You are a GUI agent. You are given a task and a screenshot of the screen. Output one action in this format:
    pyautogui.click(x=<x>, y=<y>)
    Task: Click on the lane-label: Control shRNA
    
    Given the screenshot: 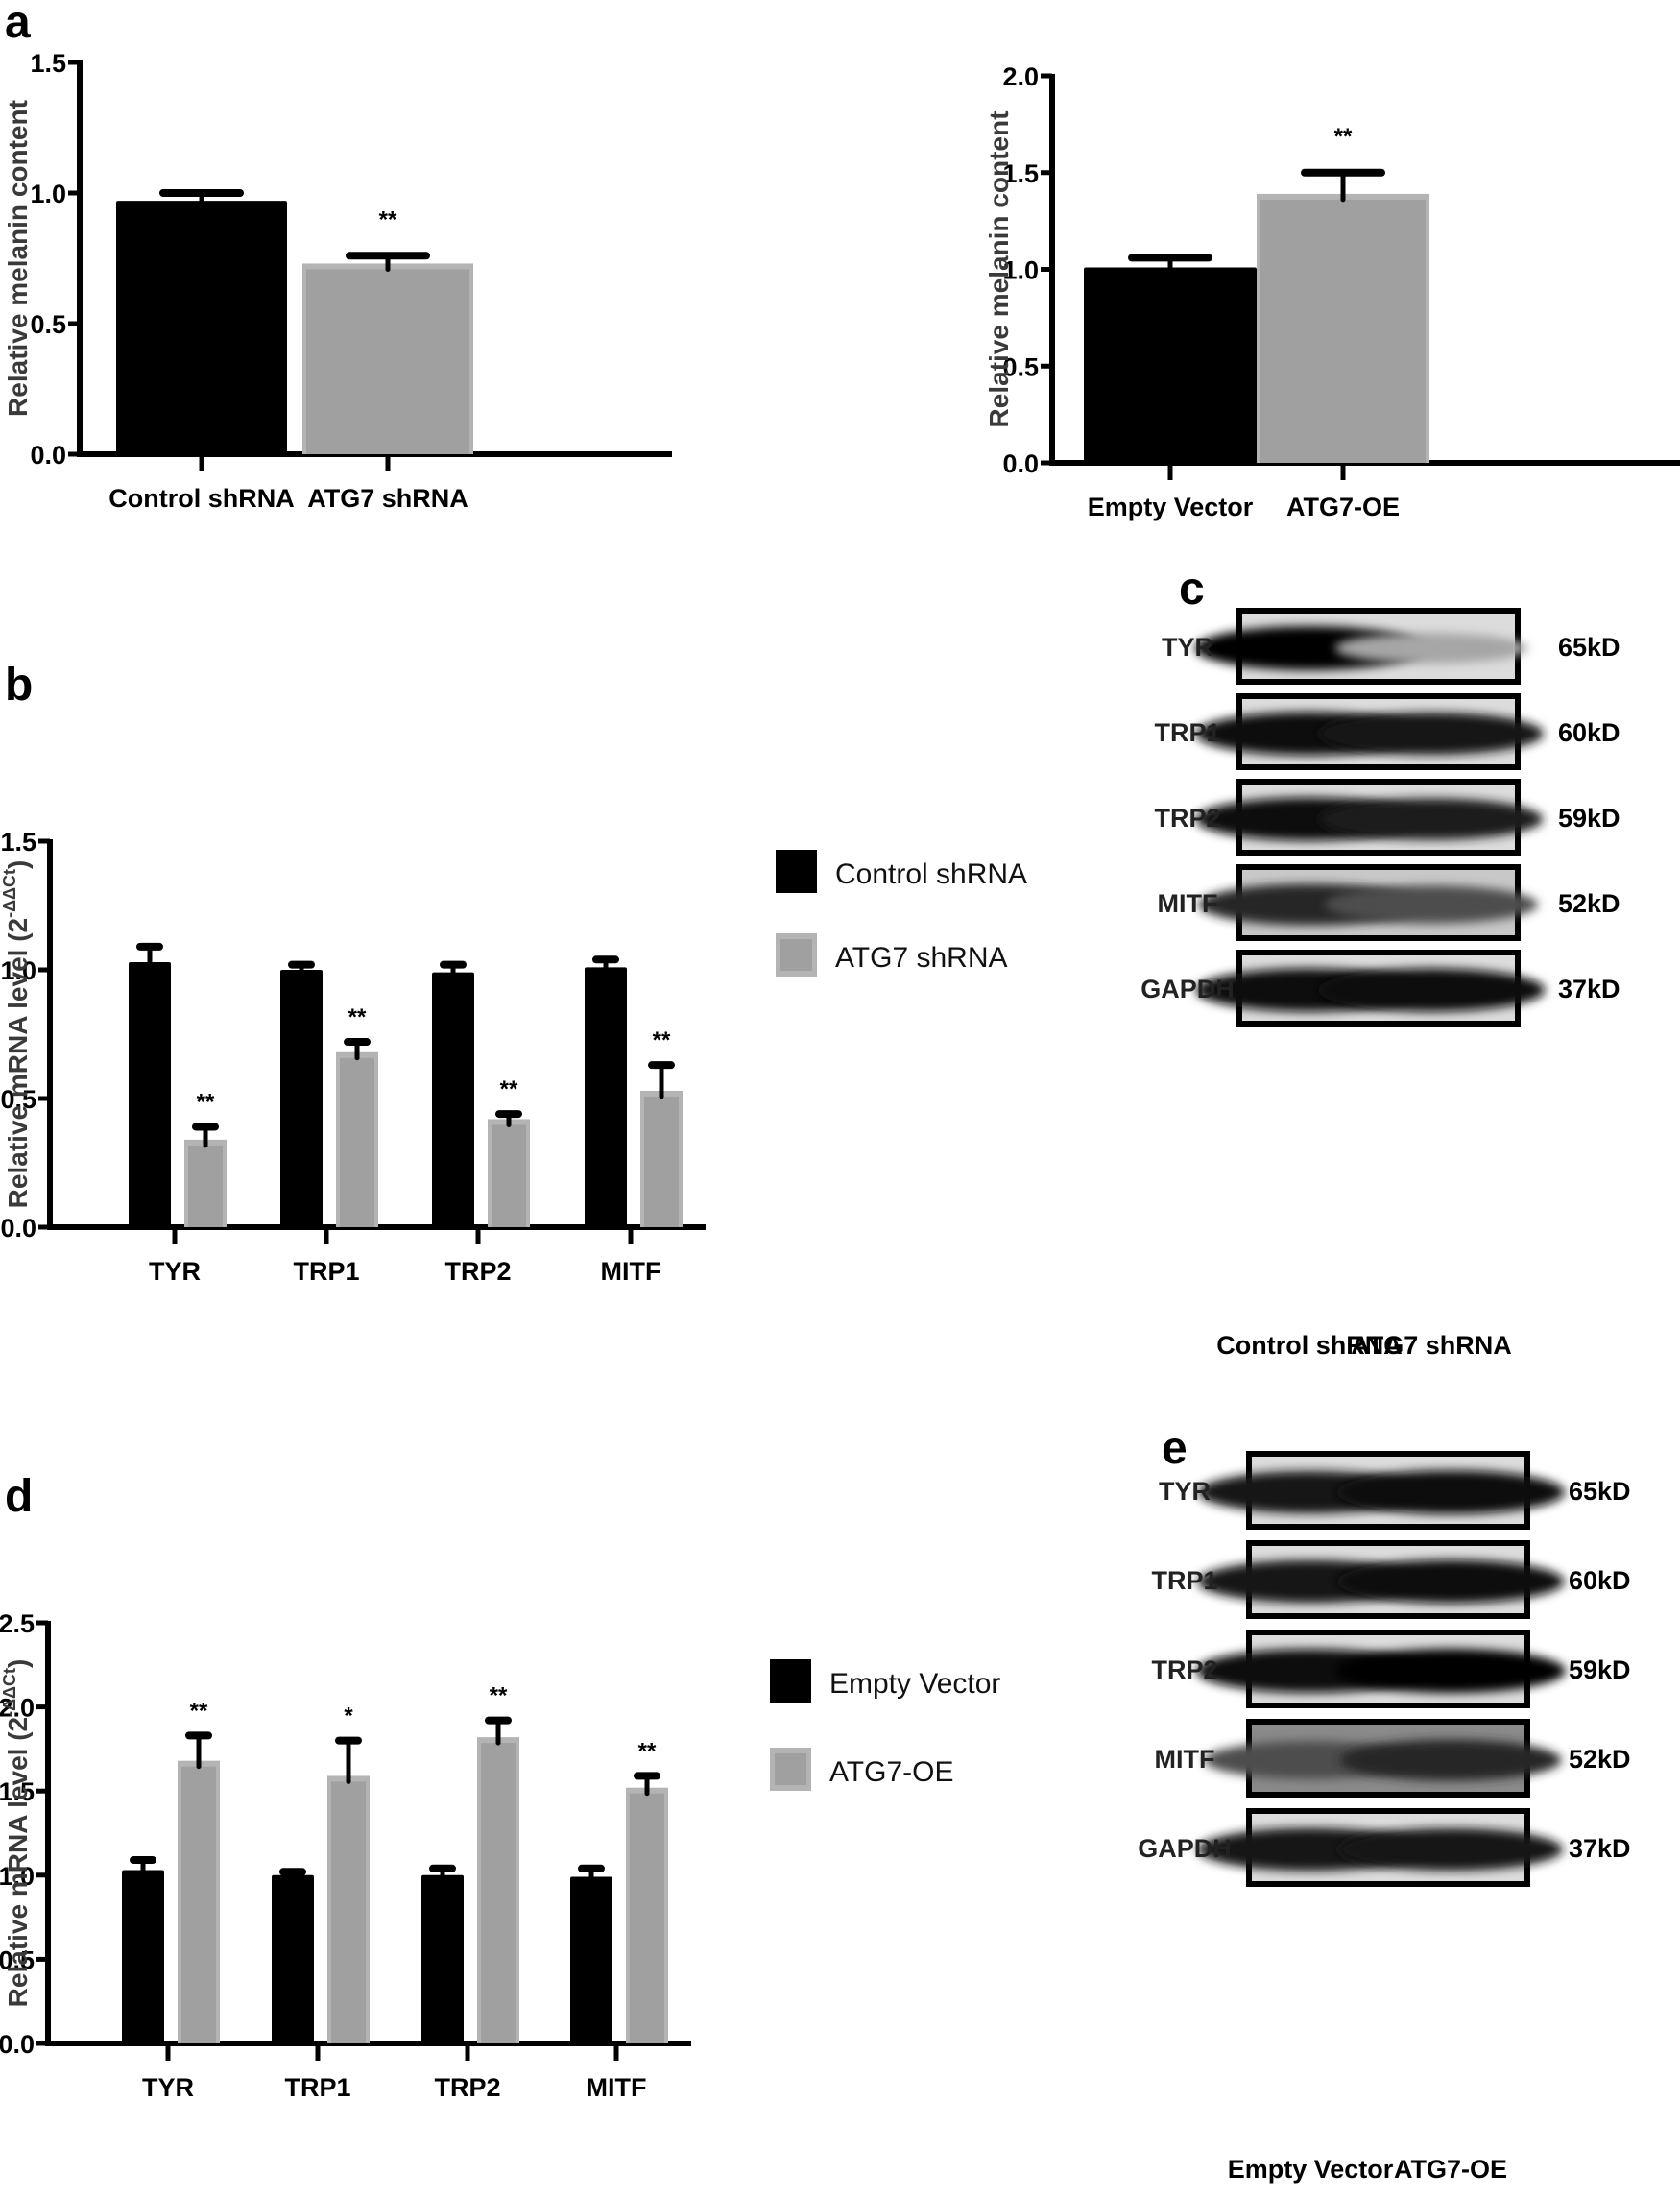 What is the action you would take?
    pyautogui.click(x=1309, y=1346)
    